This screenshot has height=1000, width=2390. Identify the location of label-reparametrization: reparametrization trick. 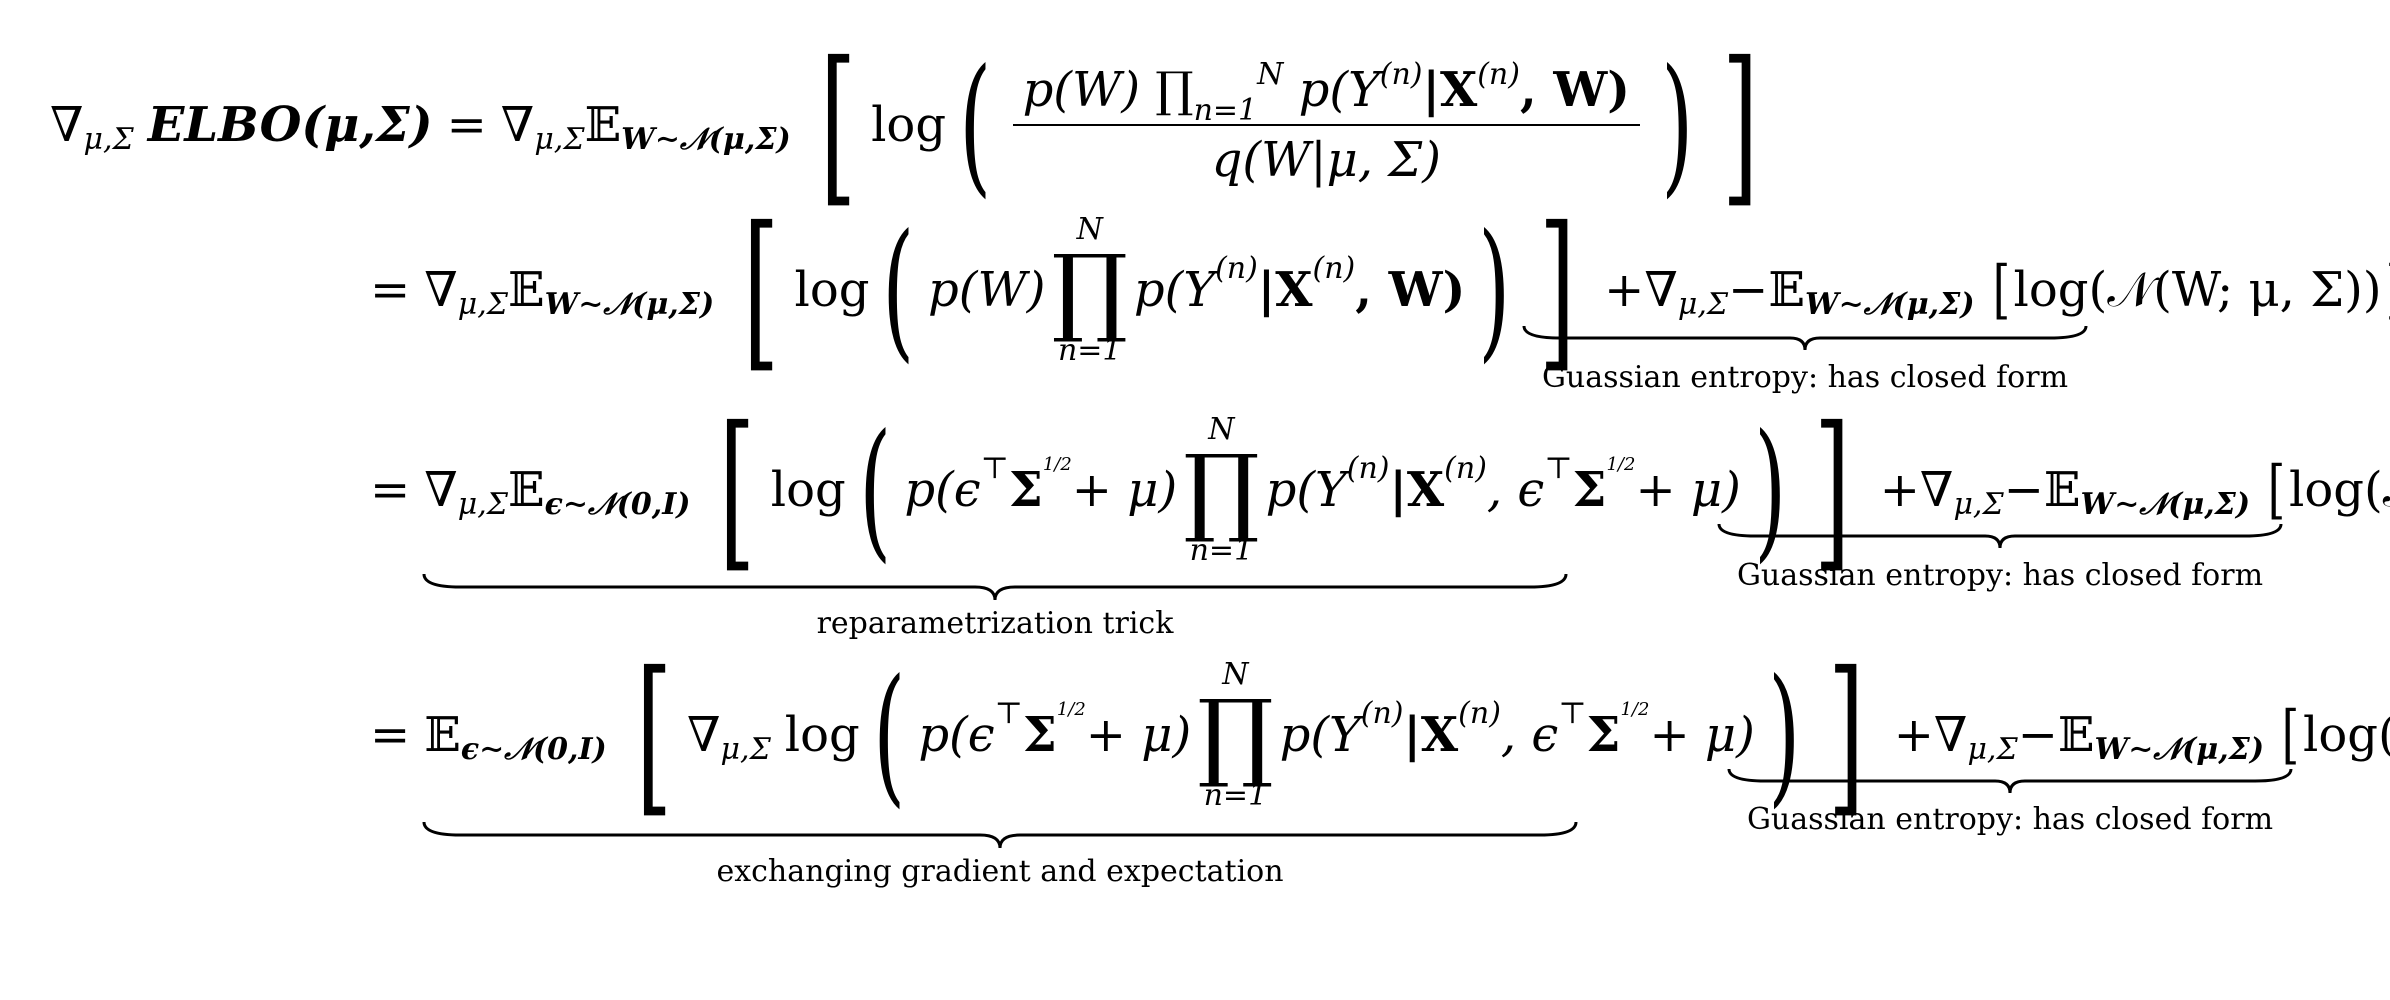
(995, 623).